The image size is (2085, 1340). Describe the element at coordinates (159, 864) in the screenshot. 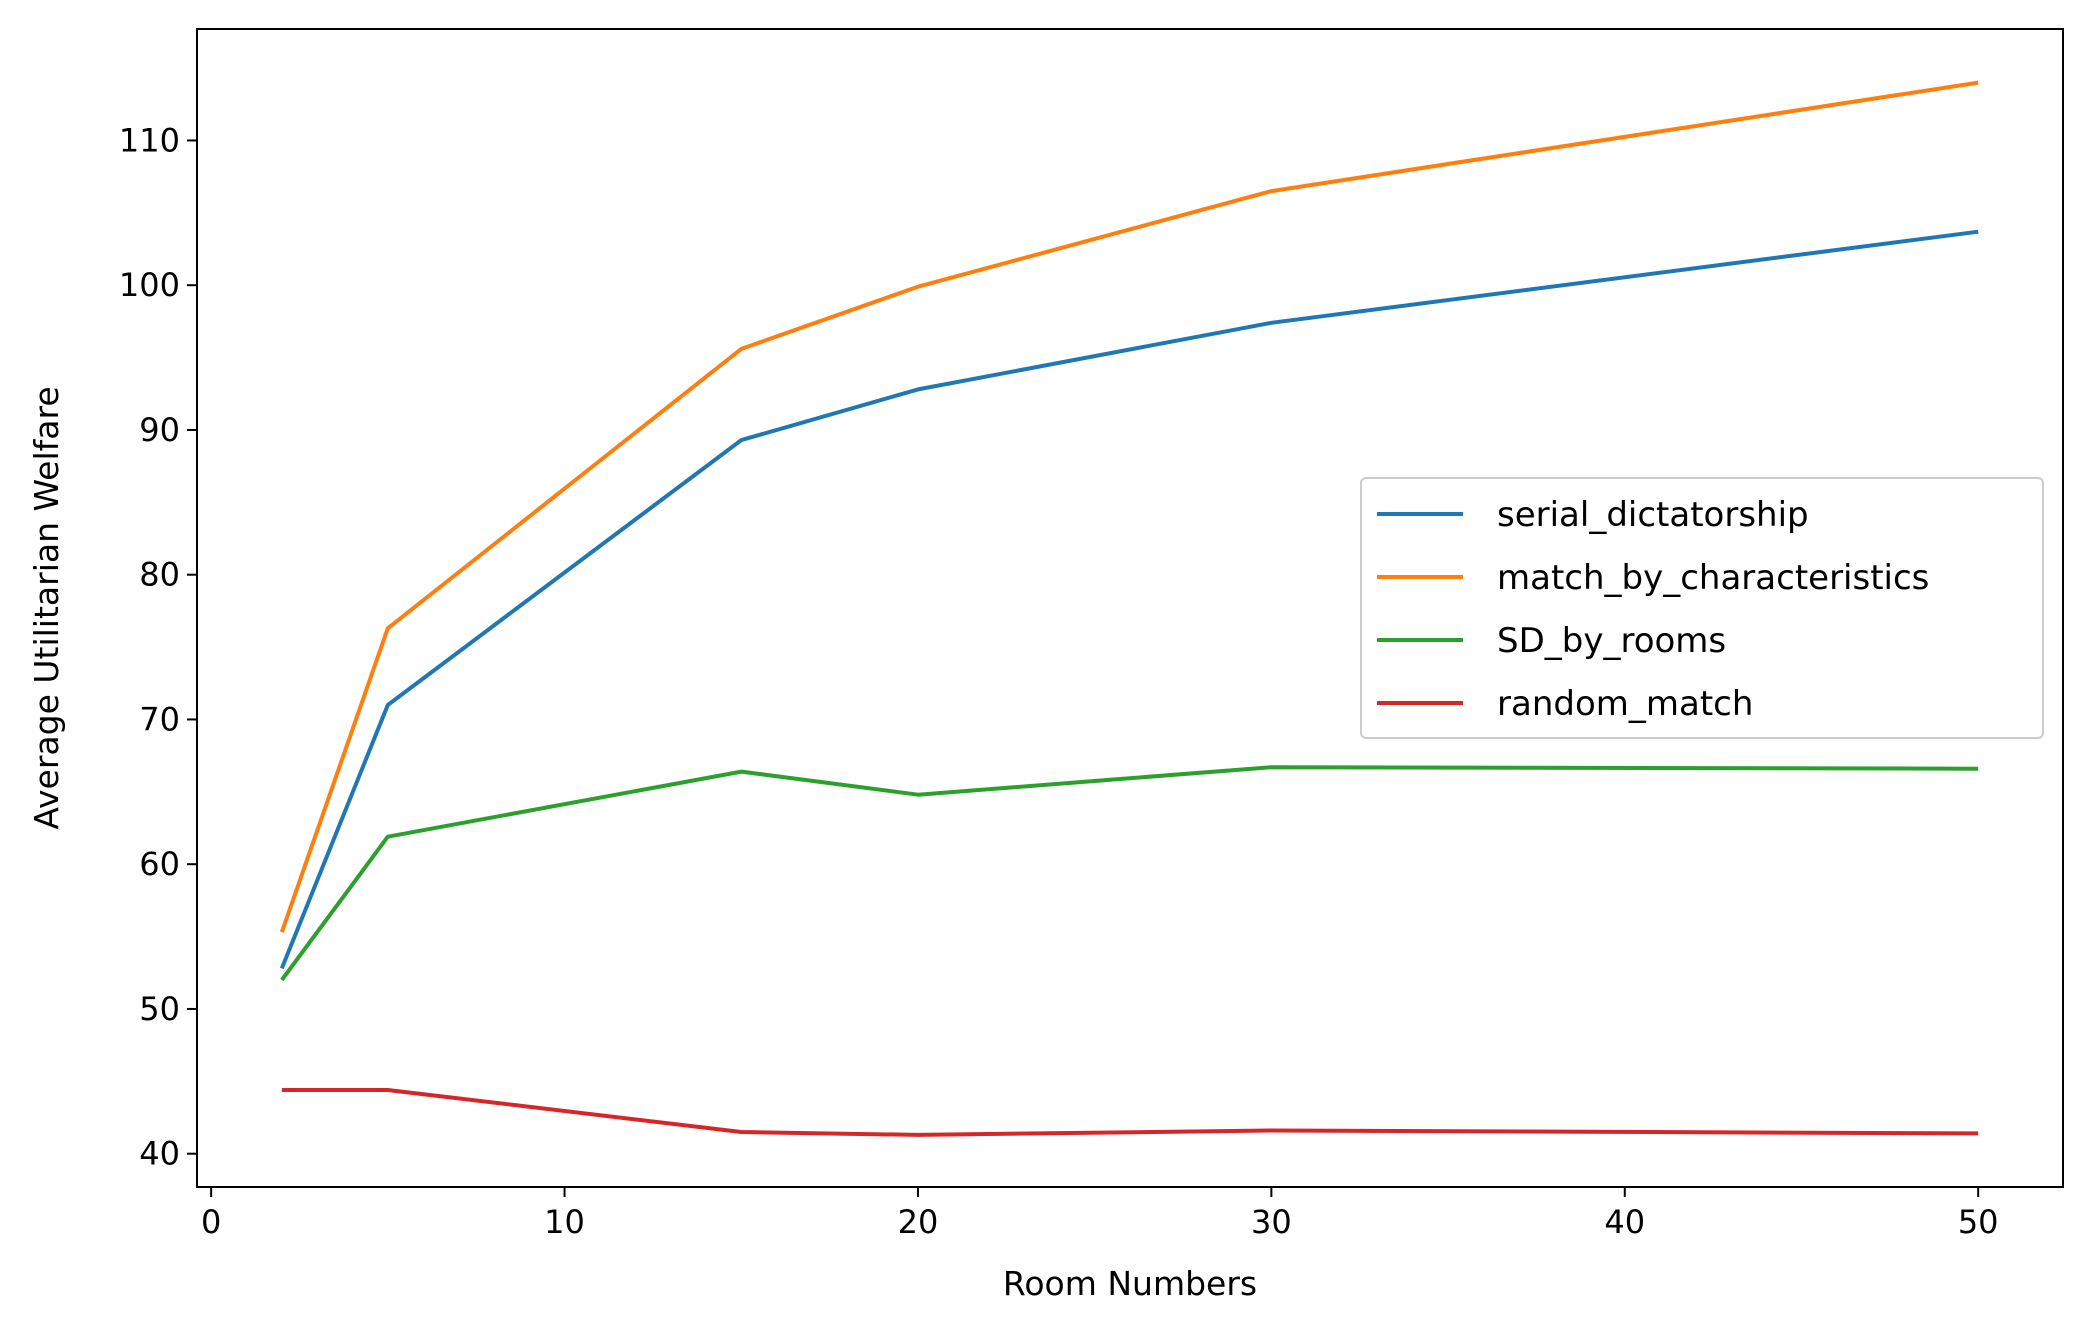

I see `y-tick-label: 60` at that location.